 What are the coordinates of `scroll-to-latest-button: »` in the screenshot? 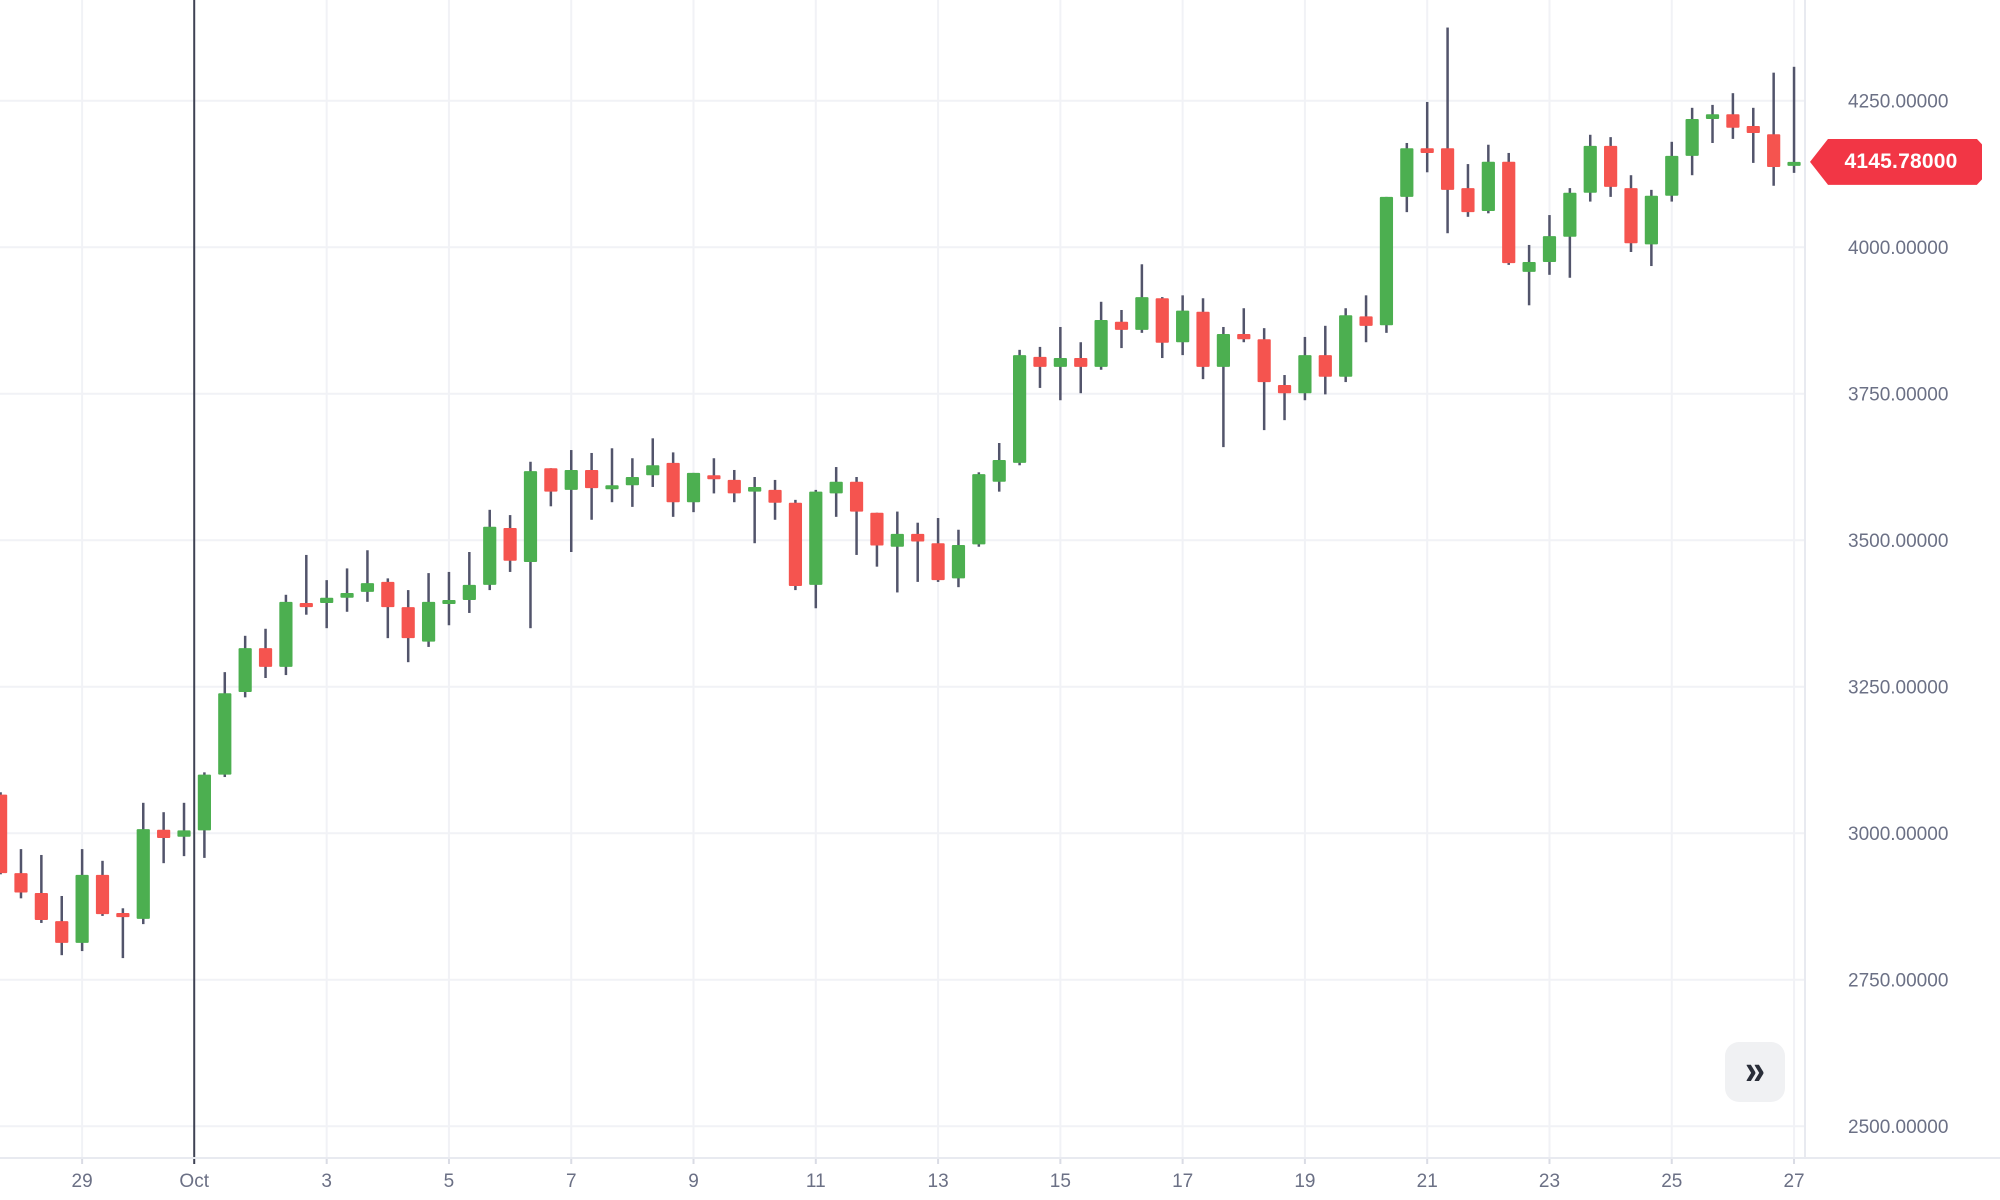 It's located at (1755, 1072).